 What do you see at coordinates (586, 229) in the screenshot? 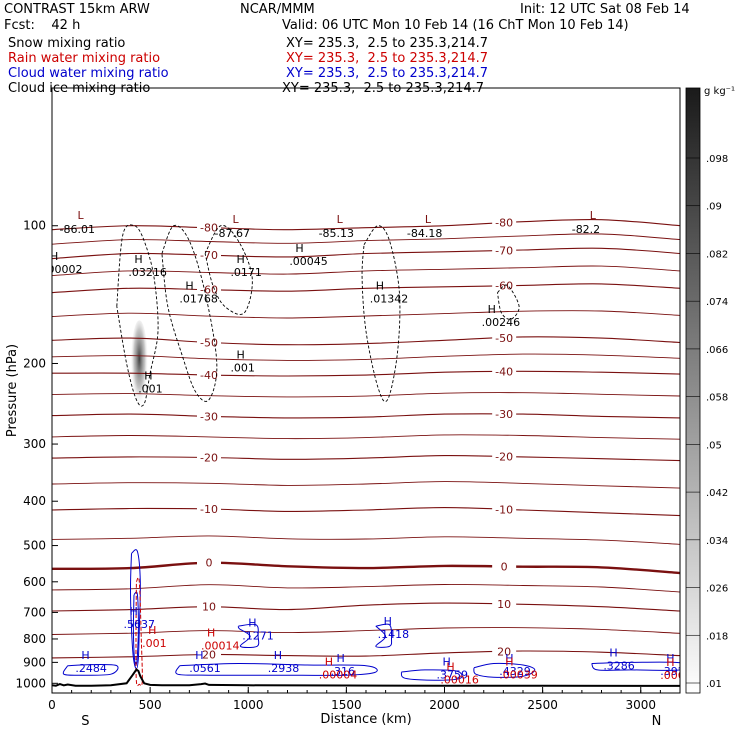
I see `low-value-label: -82.2` at bounding box center [586, 229].